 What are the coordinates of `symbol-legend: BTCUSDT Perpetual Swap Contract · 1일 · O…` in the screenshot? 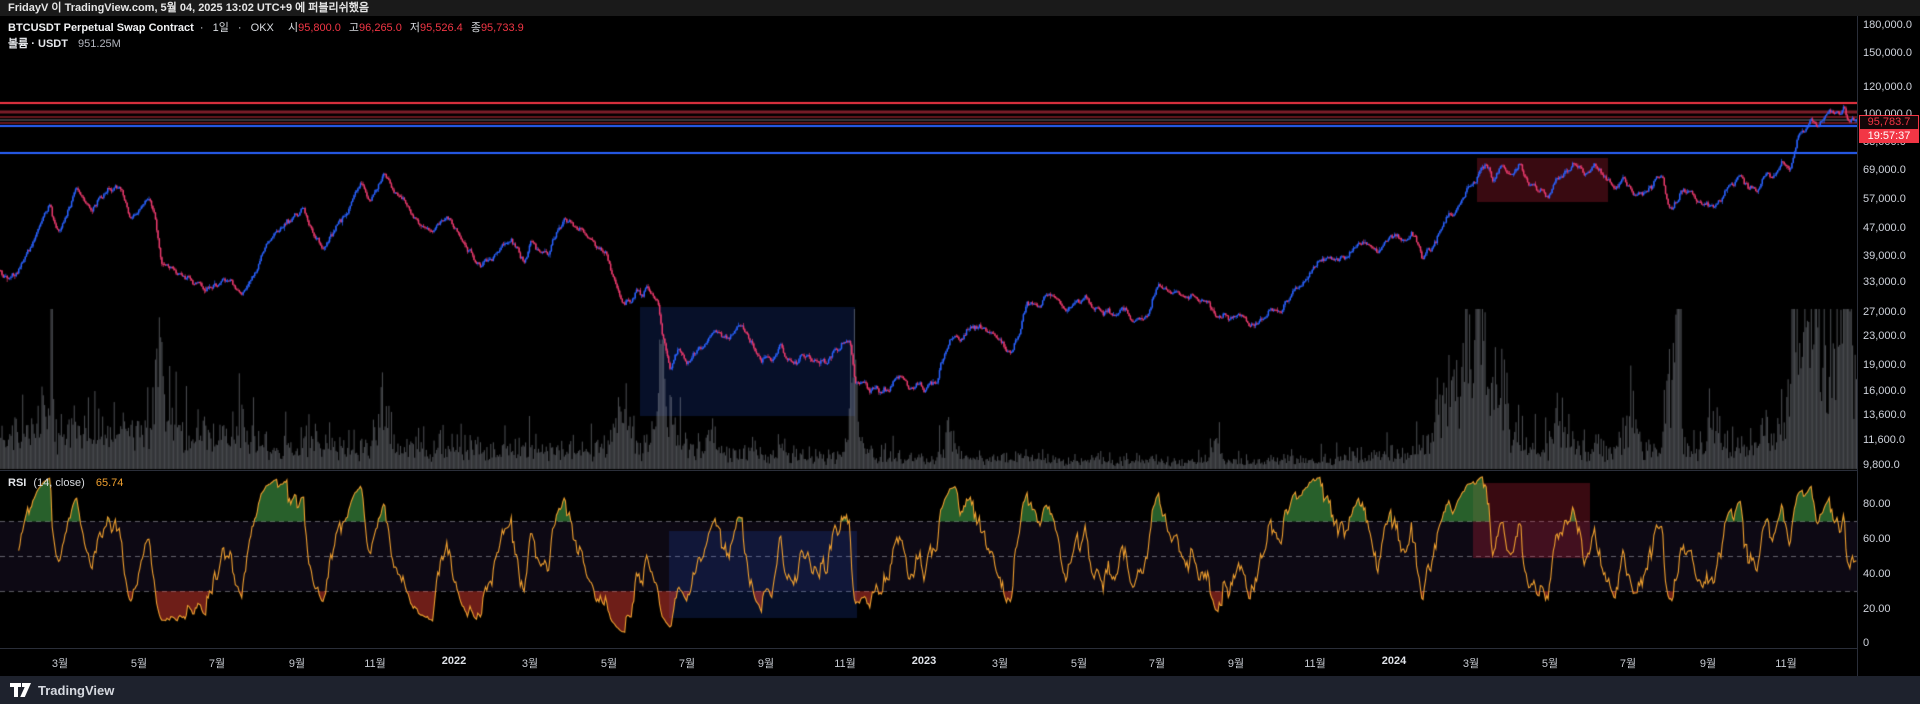 It's located at (266, 36).